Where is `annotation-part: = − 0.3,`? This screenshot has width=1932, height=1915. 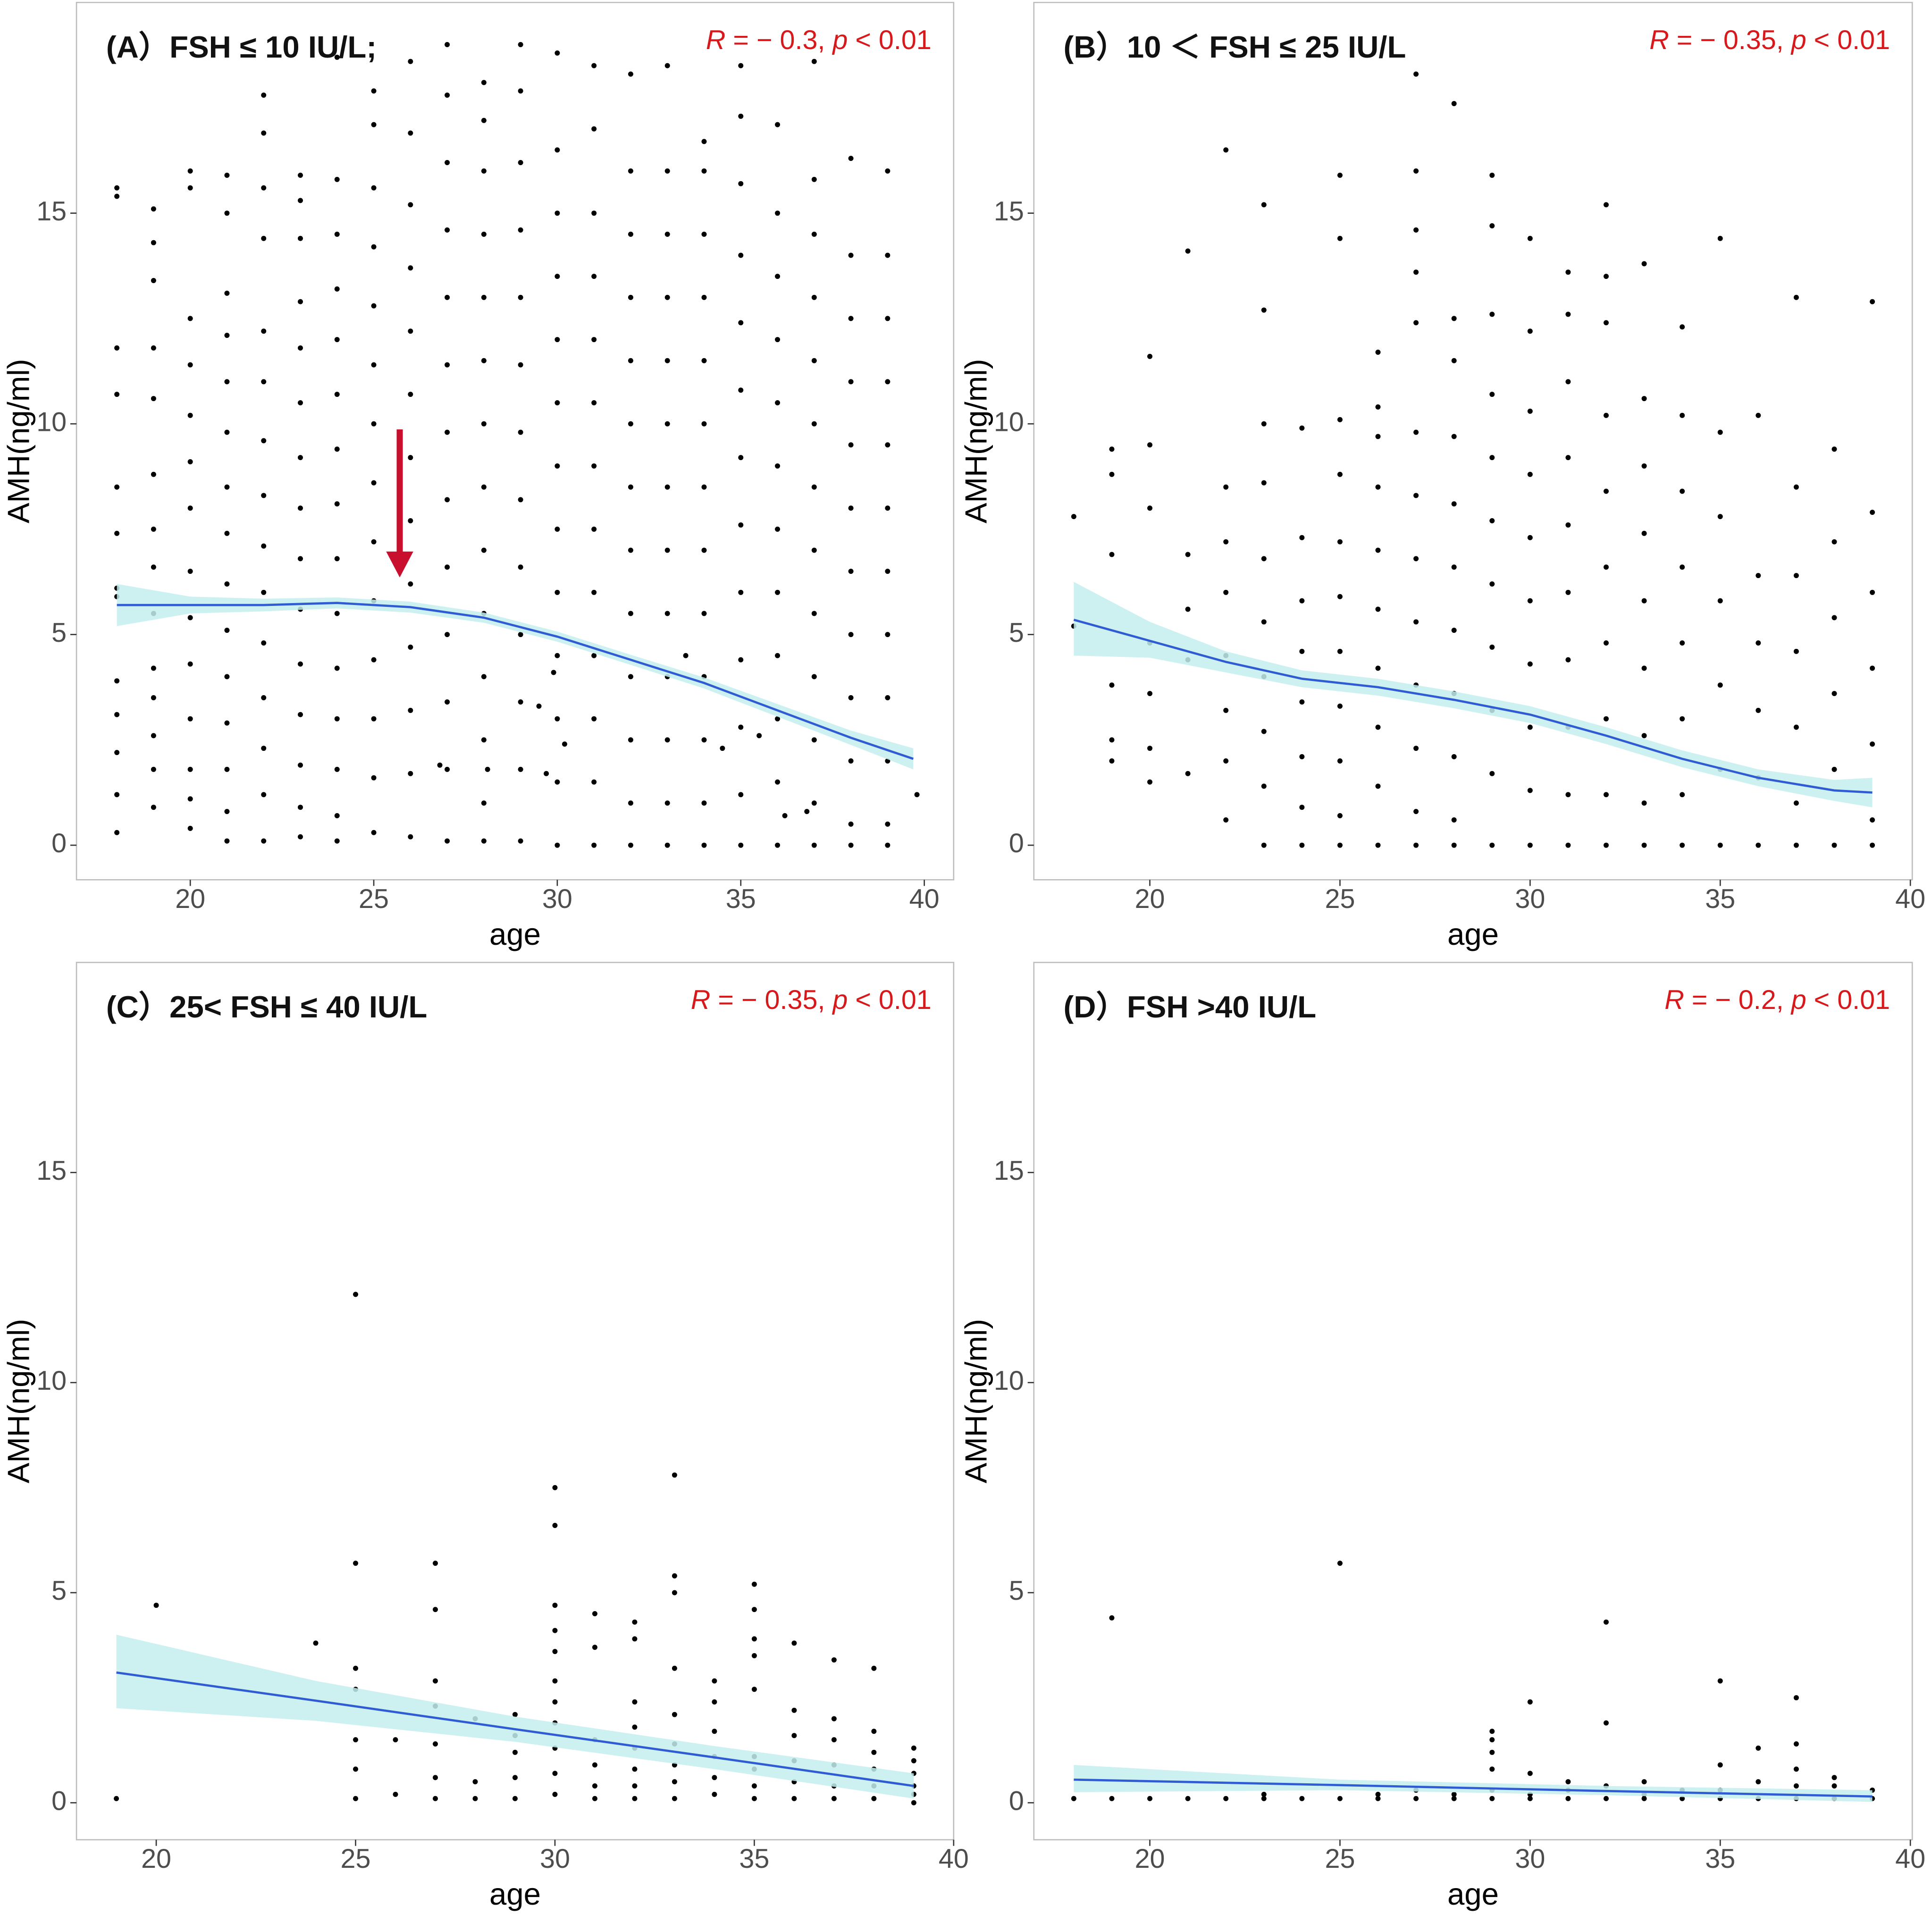 annotation-part: = − 0.3, is located at coordinates (778, 40).